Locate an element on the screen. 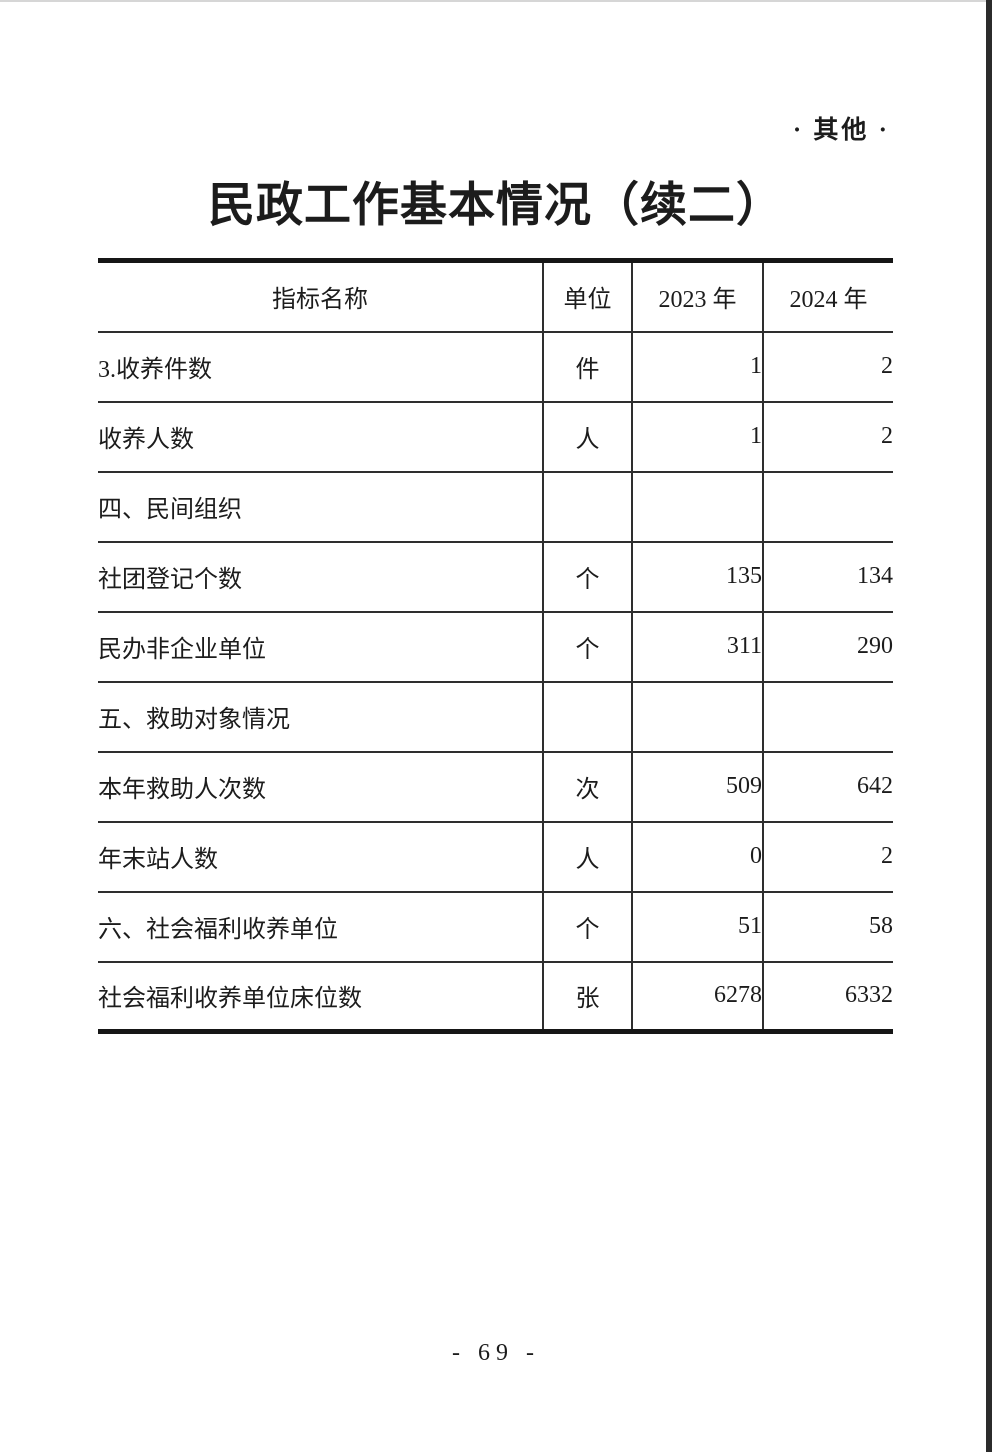 The height and width of the screenshot is (1452, 992). value-2023-cell: 0 is located at coordinates (697, 856).